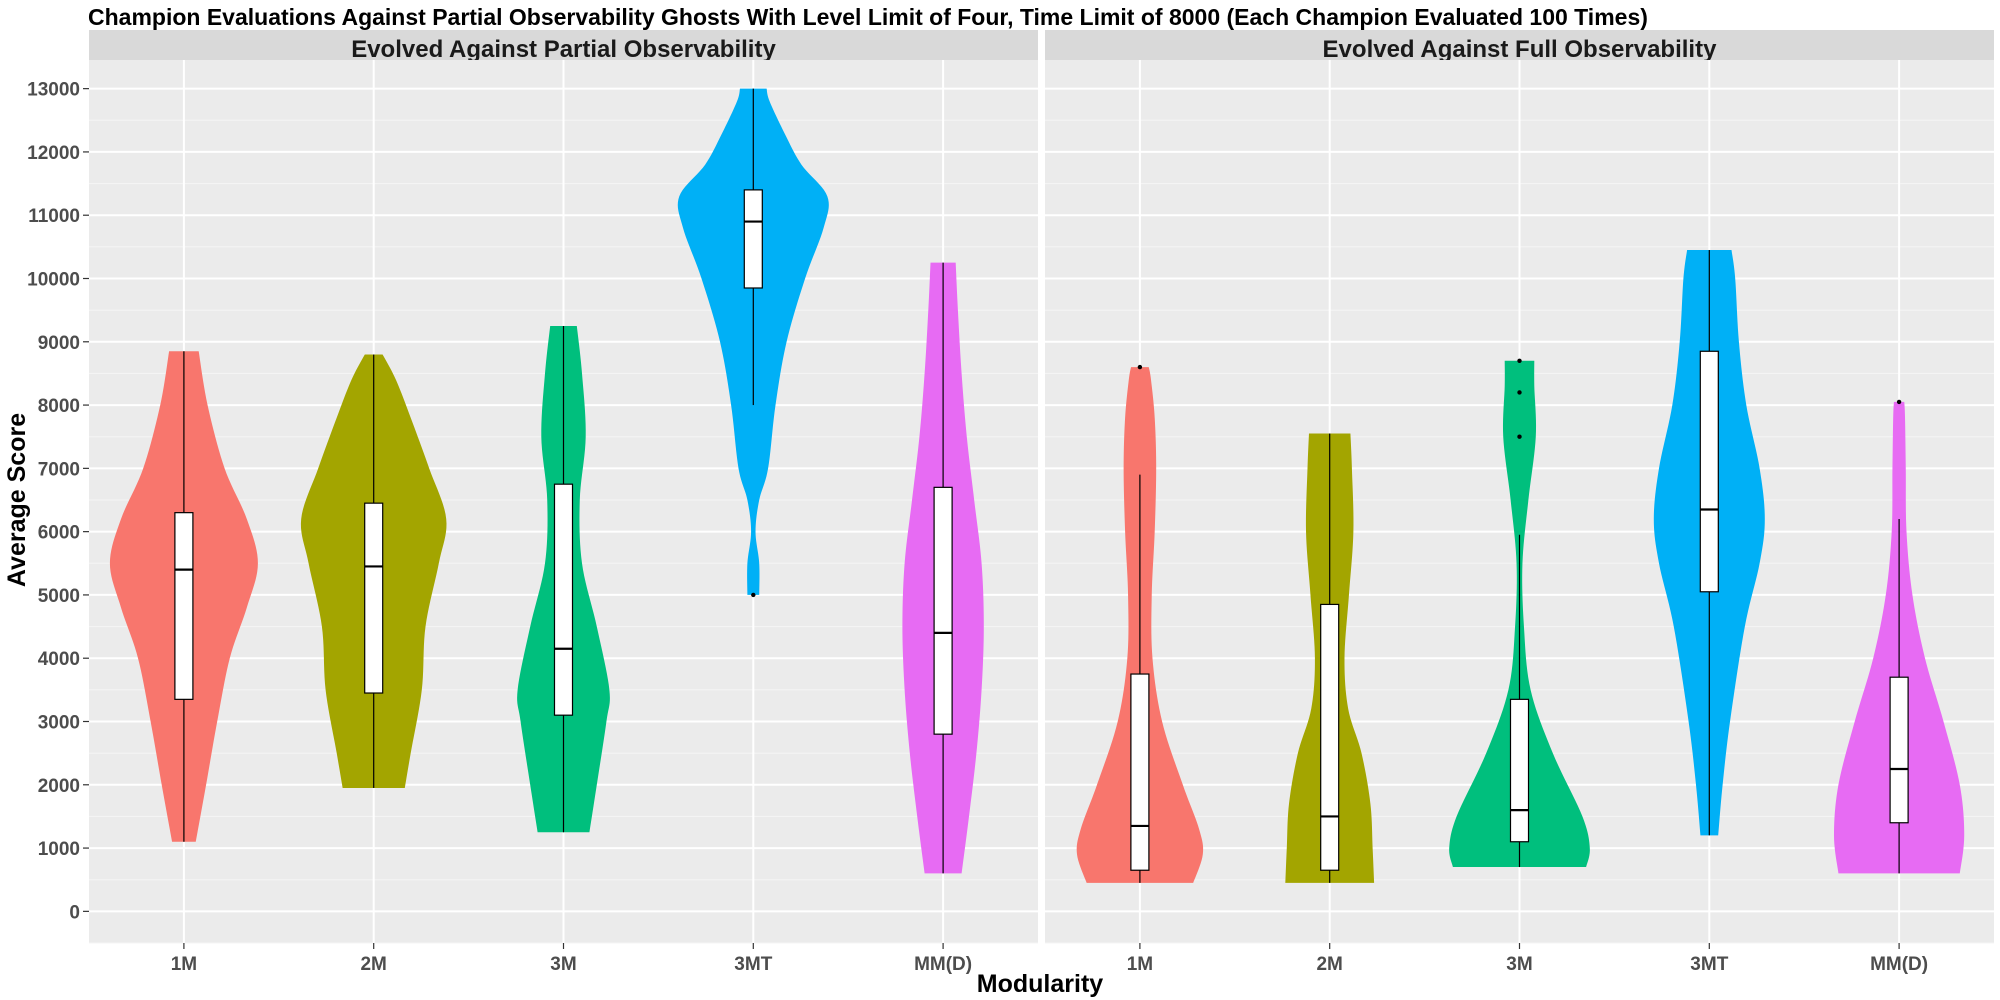 This screenshot has width=2000, height=1000. Describe the element at coordinates (1520, 49) in the screenshot. I see `facet-strip-label: Evolved Against Full Observability` at that location.